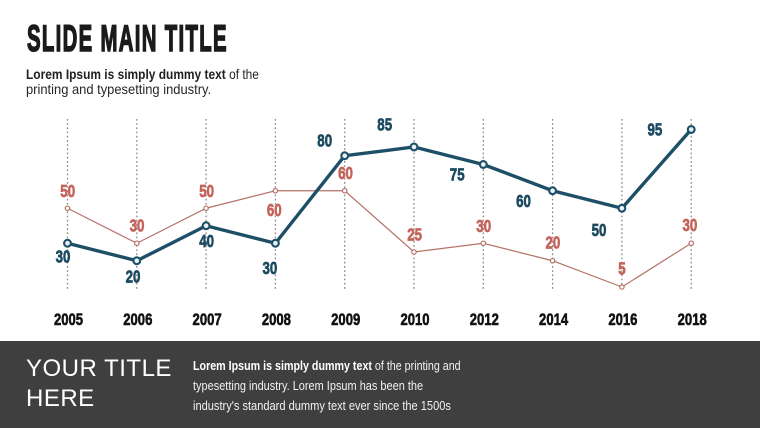 Image resolution: width=760 pixels, height=428 pixels. What do you see at coordinates (68, 319) in the screenshot?
I see `svg-text: 2005` at bounding box center [68, 319].